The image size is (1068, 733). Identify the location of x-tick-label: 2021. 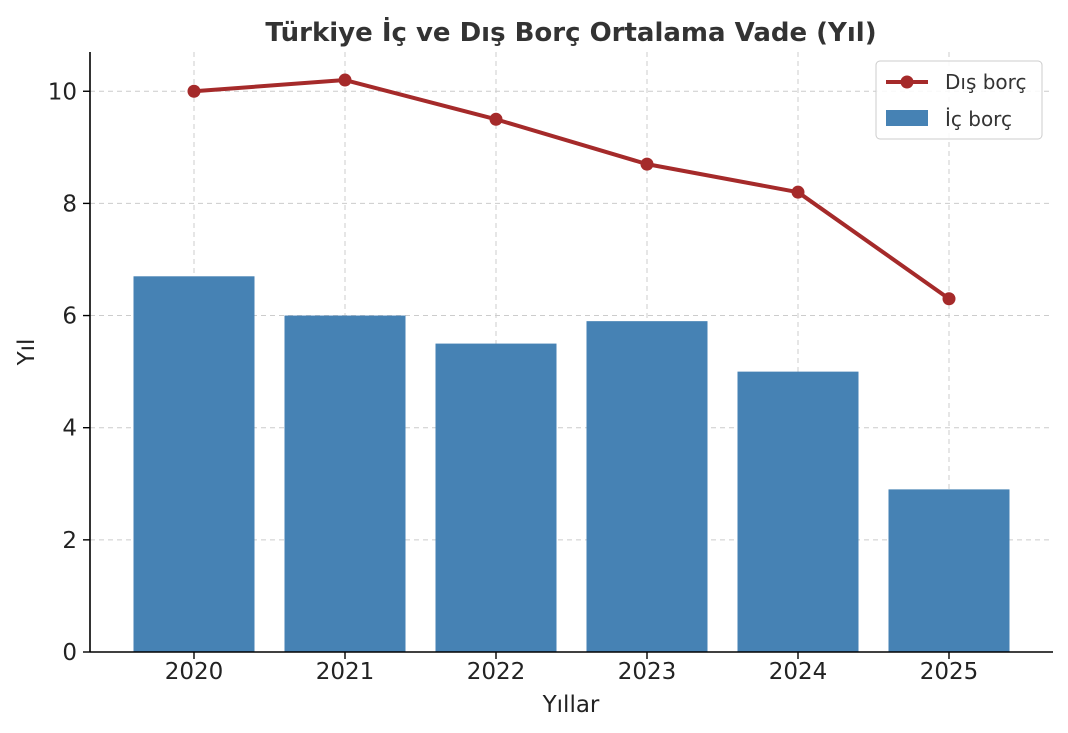
(345, 672).